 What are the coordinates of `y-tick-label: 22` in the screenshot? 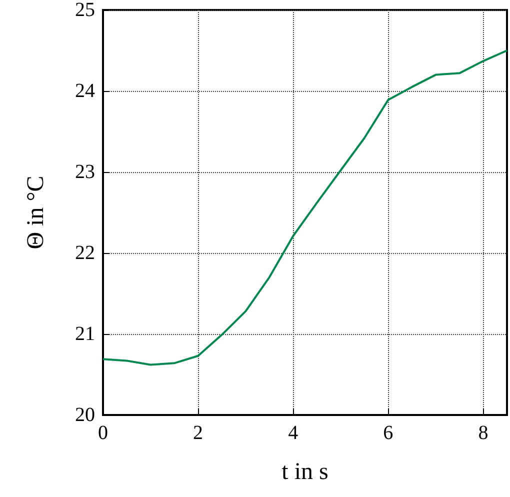 It's located at (85, 253).